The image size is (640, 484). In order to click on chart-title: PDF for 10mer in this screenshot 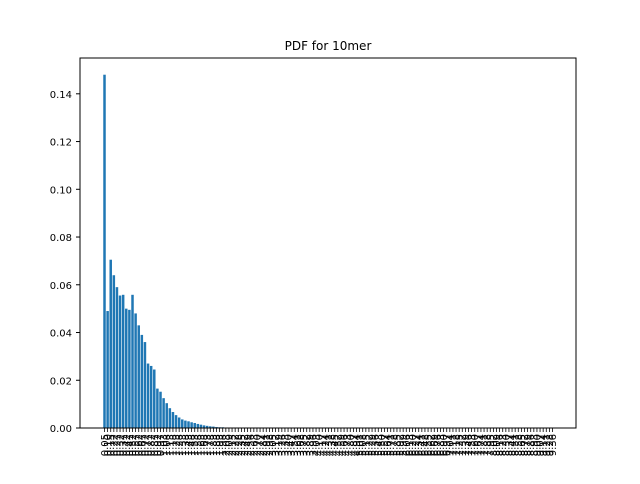, I will do `click(328, 46)`.